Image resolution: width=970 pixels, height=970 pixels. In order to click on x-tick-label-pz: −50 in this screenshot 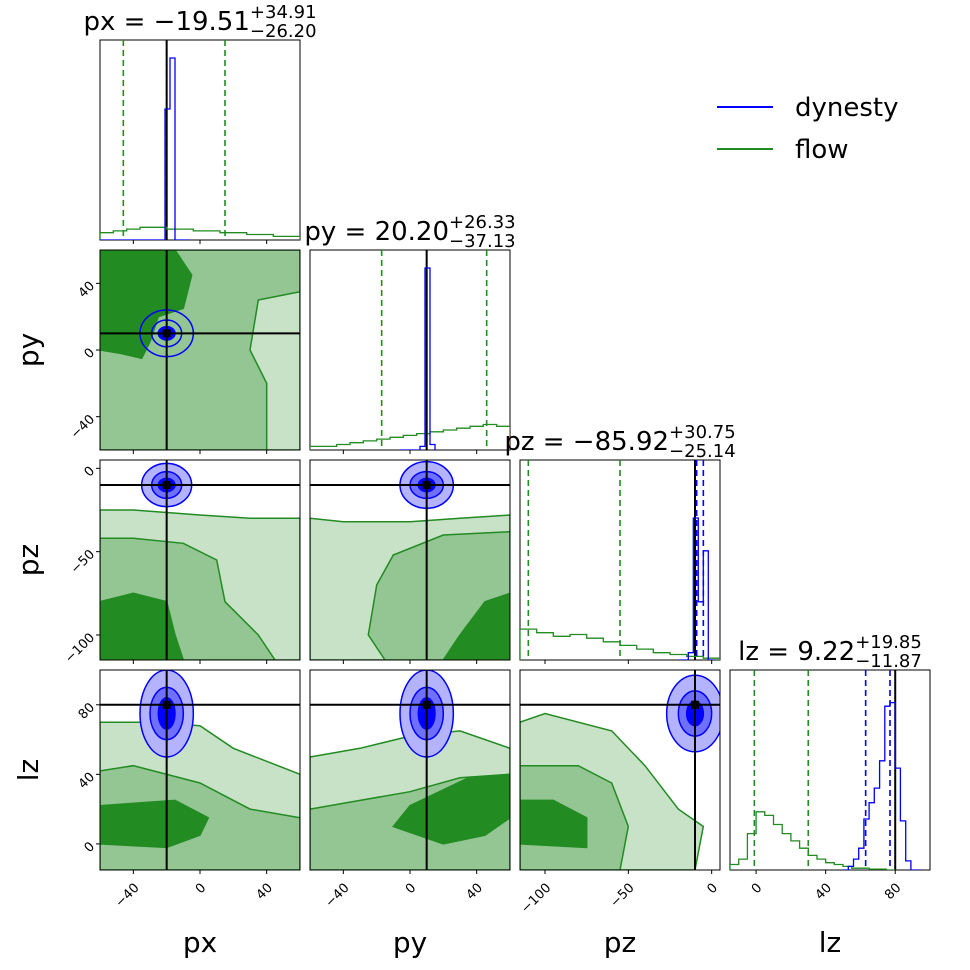, I will do `click(623, 896)`.